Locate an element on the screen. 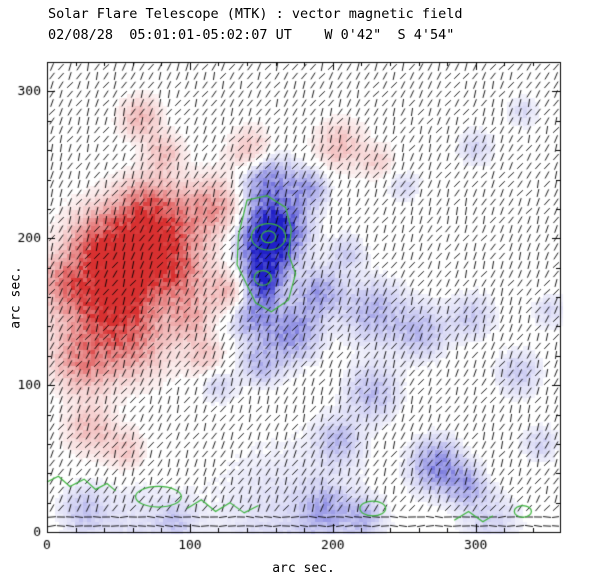  x-axis-label: arc sec. is located at coordinates (303, 568).